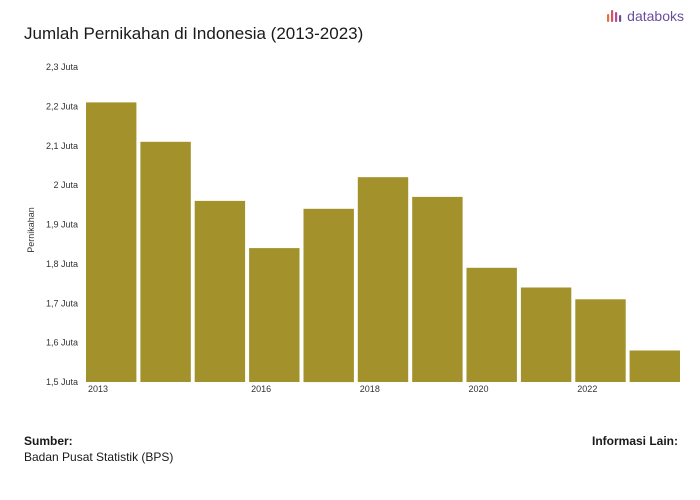  I want to click on source-title: Sumber:, so click(48, 441).